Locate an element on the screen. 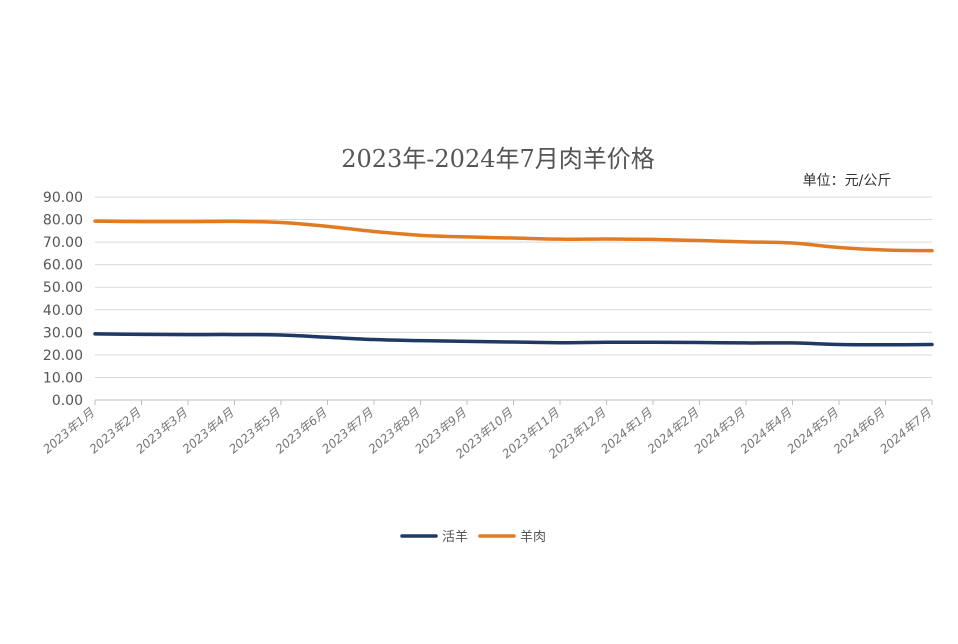  legend: 活羊 羊肉 is located at coordinates (473, 537).